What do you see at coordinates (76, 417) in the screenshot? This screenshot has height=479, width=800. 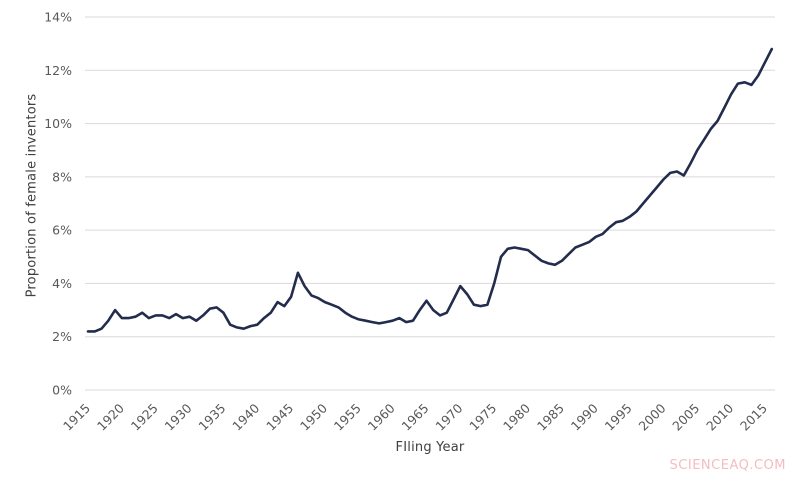 I see `x-tick-label: 1915` at bounding box center [76, 417].